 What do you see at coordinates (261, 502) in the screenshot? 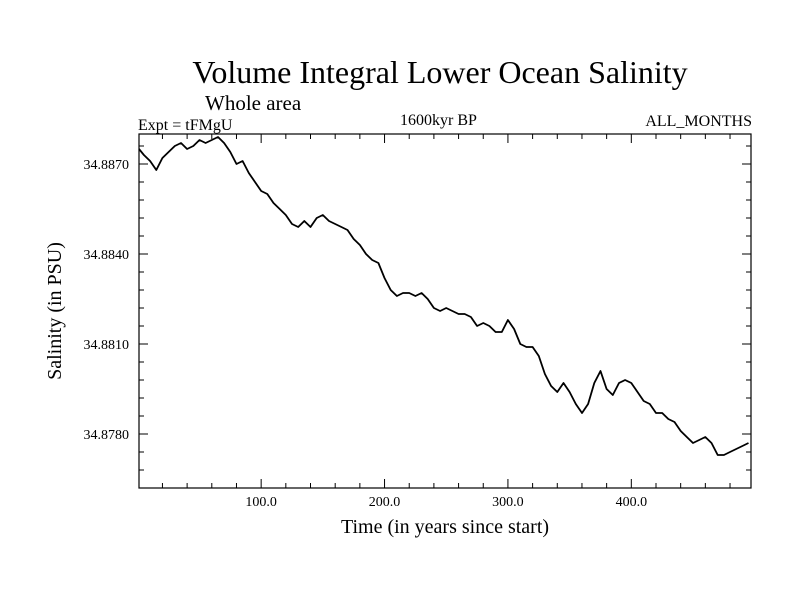
I see `x-tick-label: 100.0` at bounding box center [261, 502].